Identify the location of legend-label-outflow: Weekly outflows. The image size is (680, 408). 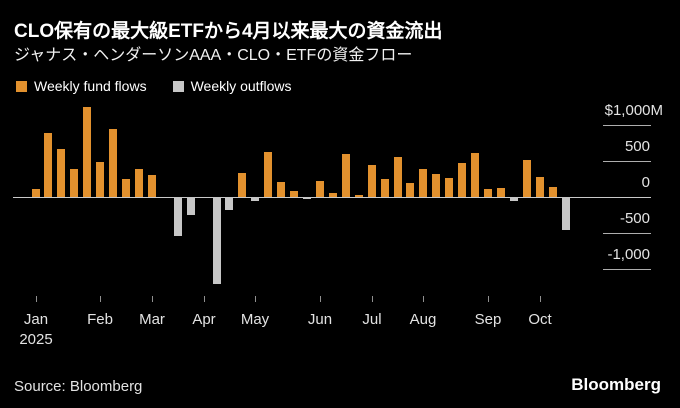
(241, 86).